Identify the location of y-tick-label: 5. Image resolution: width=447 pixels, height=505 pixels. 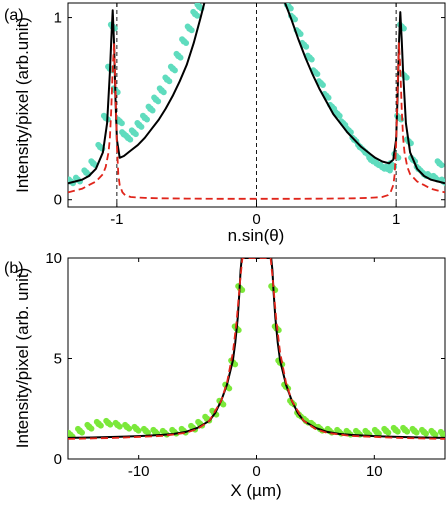
(58, 359).